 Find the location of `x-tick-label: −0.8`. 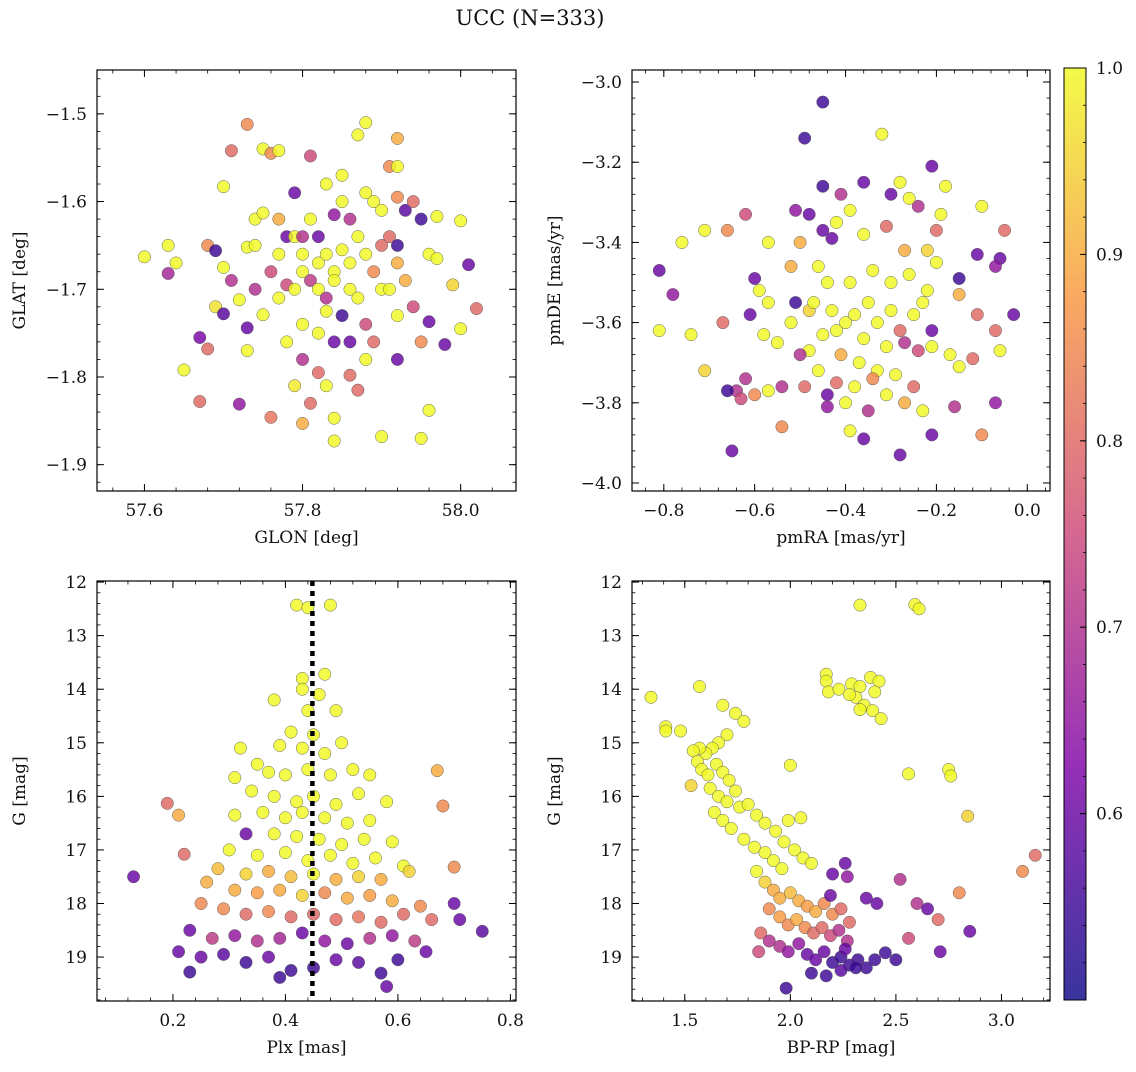

x-tick-label: −0.8 is located at coordinates (663, 511).